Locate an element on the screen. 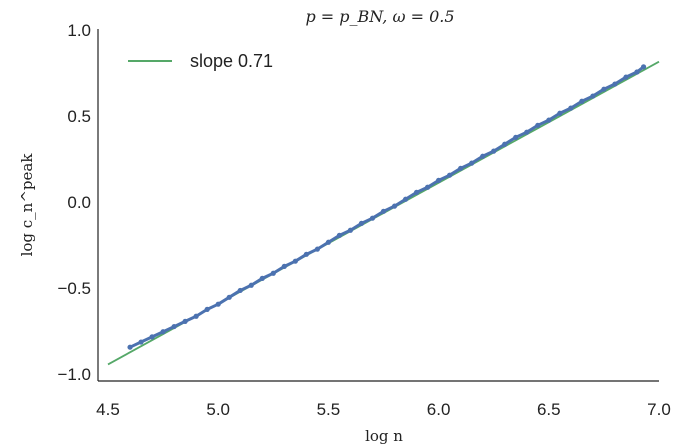 The width and height of the screenshot is (680, 447). y-tick-label: −1.0 is located at coordinates (74, 374).